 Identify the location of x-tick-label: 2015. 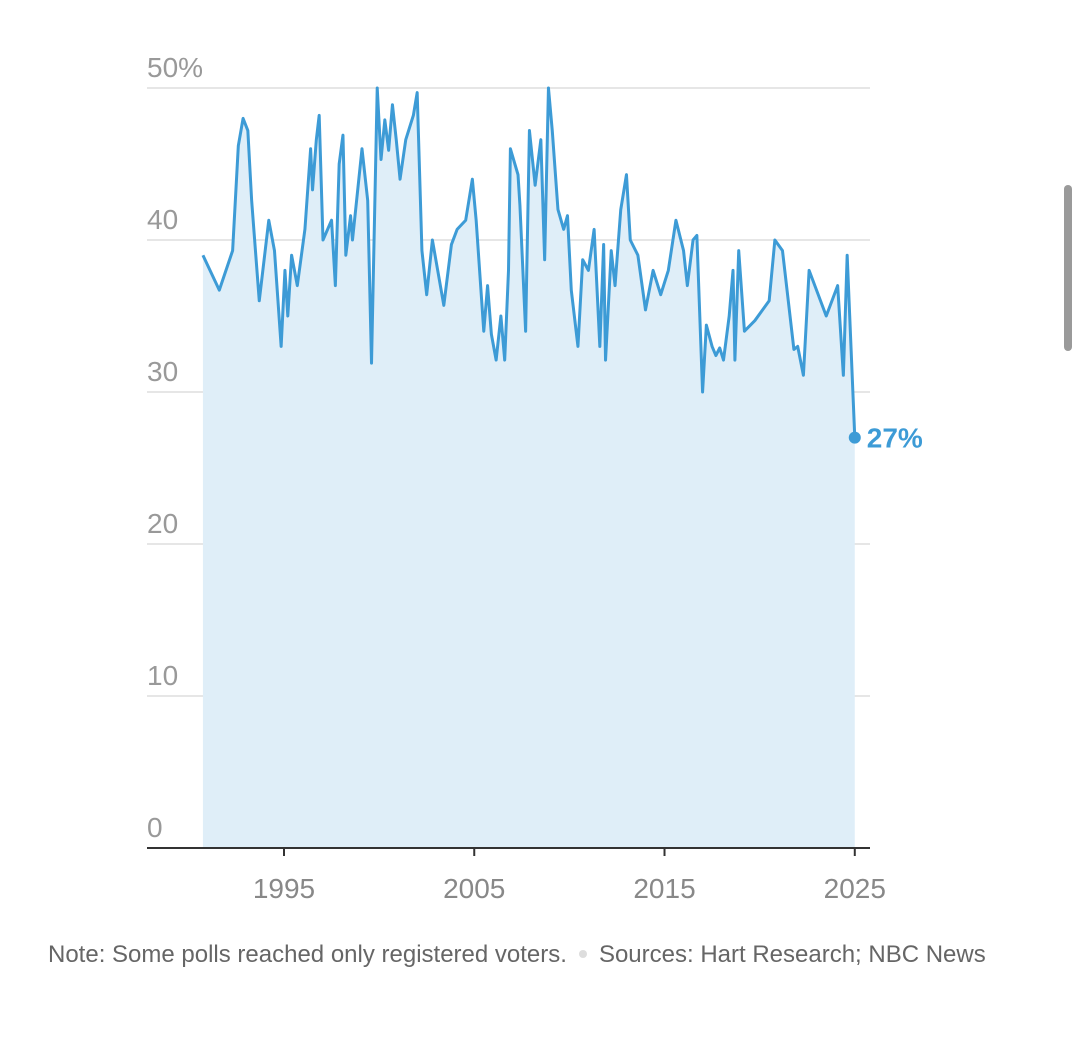
(664, 888).